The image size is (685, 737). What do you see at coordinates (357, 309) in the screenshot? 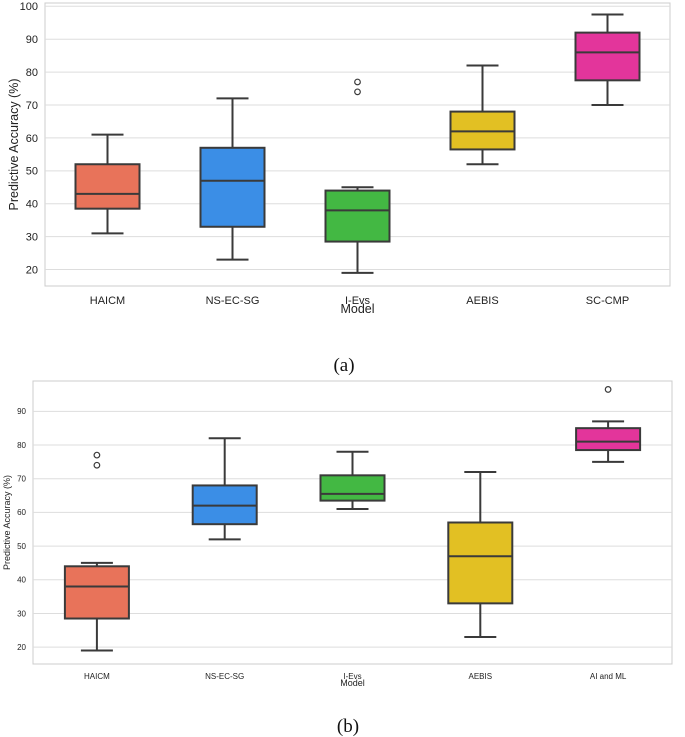
I see `x-axis-label-a: Model` at bounding box center [357, 309].